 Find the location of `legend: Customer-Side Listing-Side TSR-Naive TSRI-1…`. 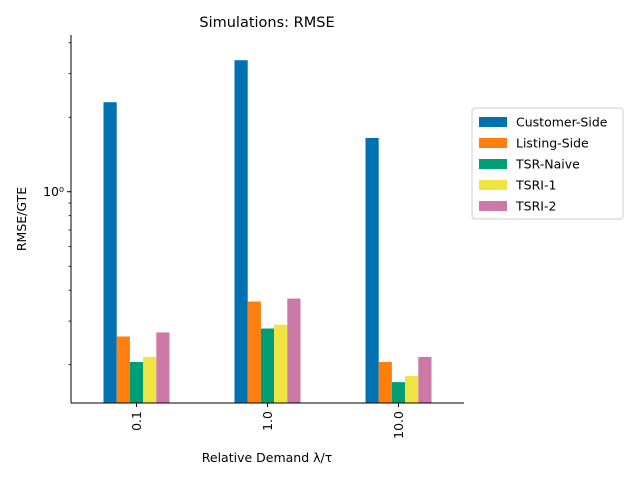

legend: Customer-Side Listing-Side TSR-Naive TSRI-1… is located at coordinates (547, 163).